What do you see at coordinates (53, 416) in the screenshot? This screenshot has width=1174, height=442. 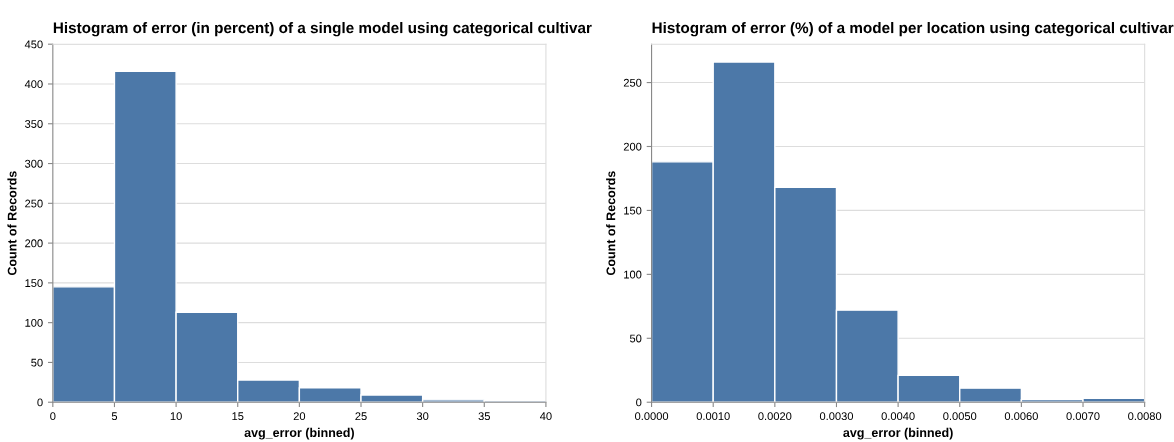 I see `x-tick-label: 0` at bounding box center [53, 416].